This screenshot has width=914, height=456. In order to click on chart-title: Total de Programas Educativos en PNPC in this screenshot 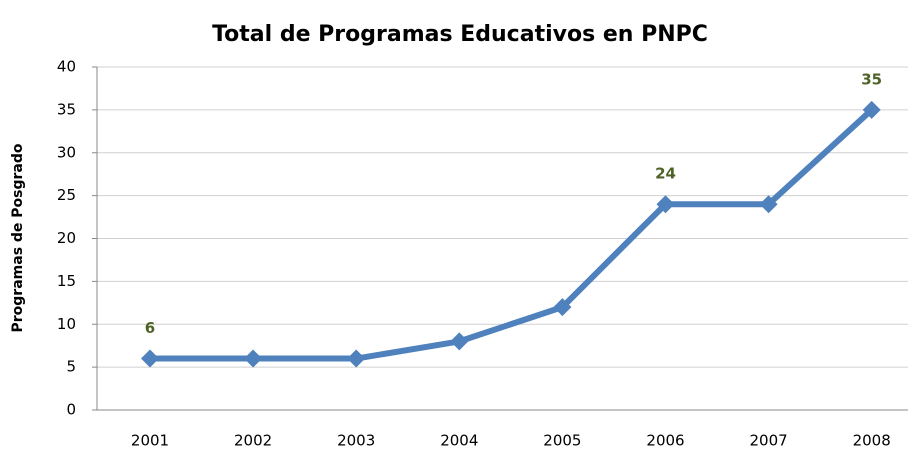, I will do `click(460, 34)`.